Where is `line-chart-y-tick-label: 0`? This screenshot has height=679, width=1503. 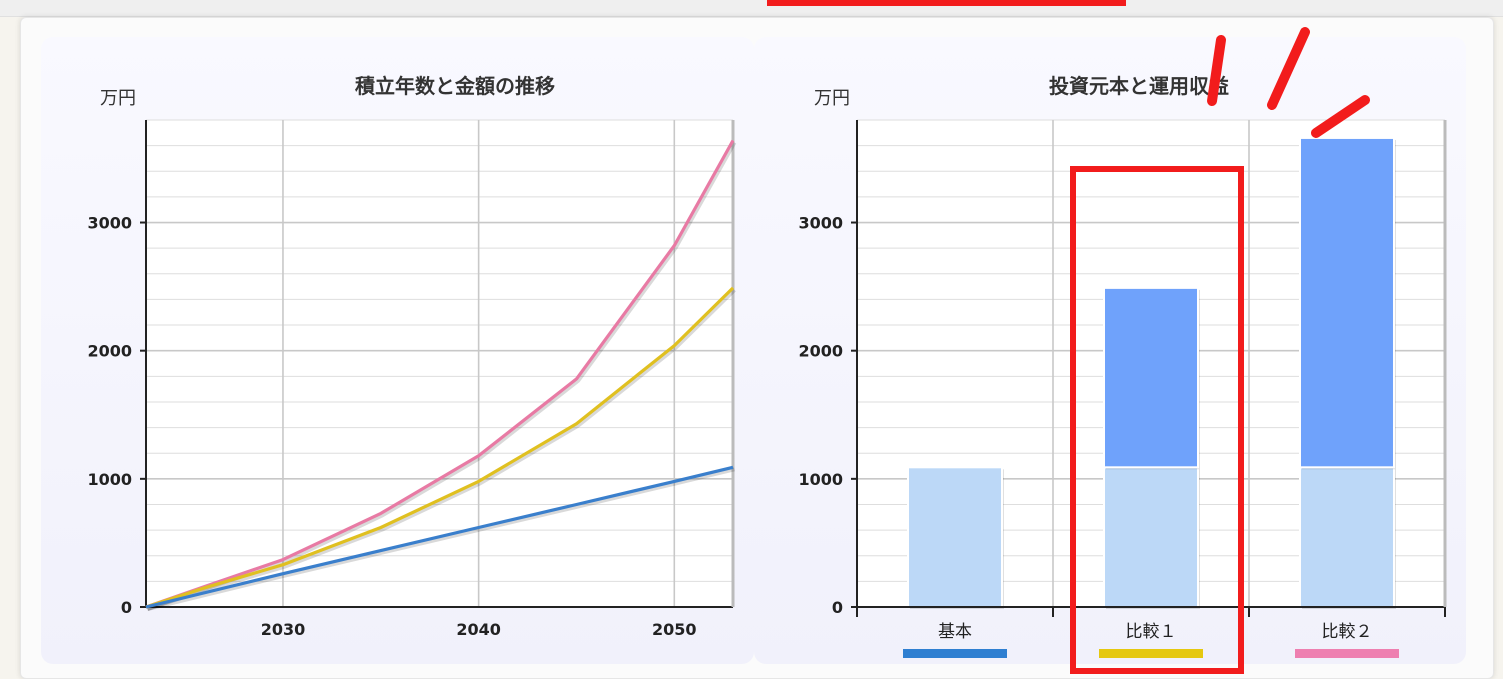
line-chart-y-tick-label: 0 is located at coordinates (126, 607).